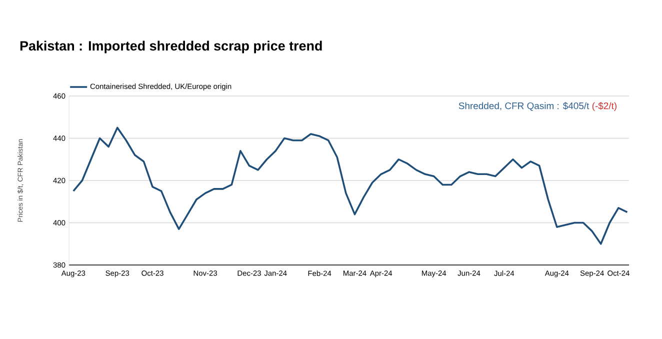 The image size is (662, 339). I want to click on chart-title: Pakistan : Imported shredded scrap price trend, so click(171, 47).